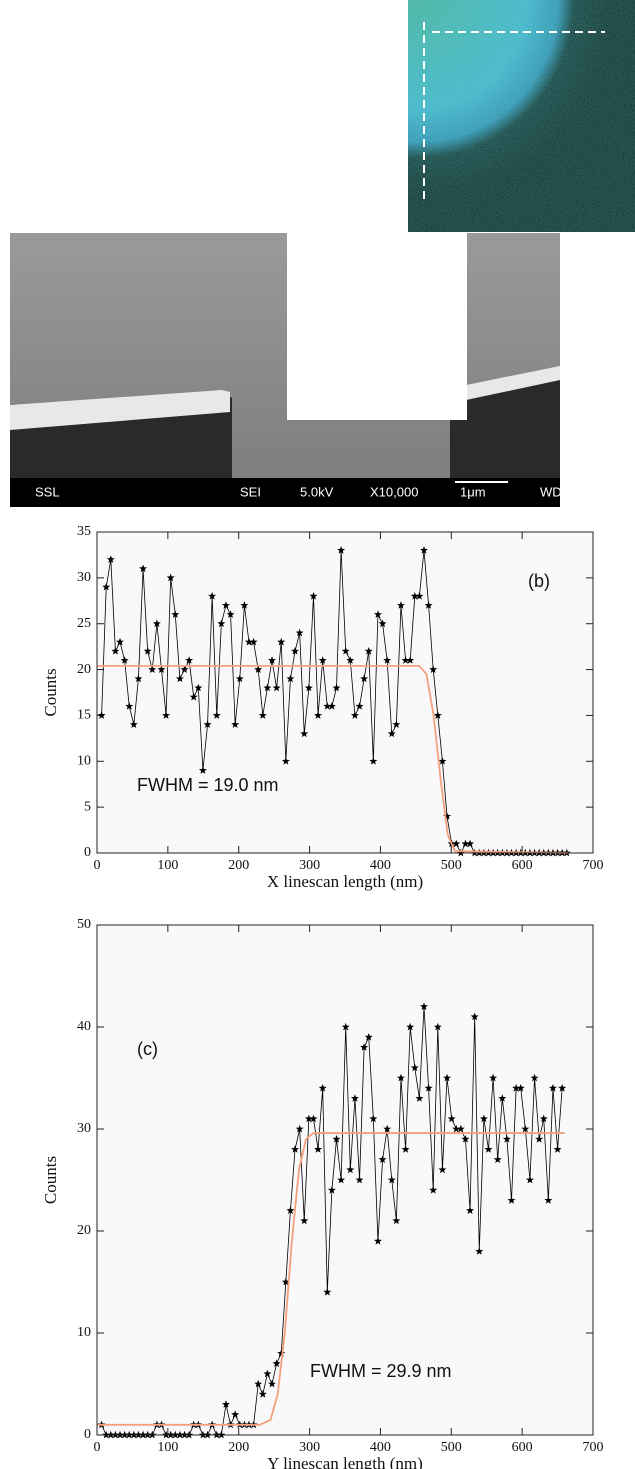 The image size is (635, 1469). I want to click on y-tick-label: 50, so click(84, 924).